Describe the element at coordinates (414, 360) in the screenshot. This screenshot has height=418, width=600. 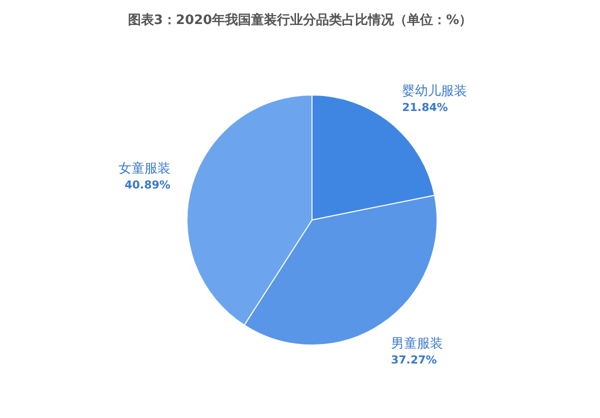
I see `data-label: 37.27%` at that location.